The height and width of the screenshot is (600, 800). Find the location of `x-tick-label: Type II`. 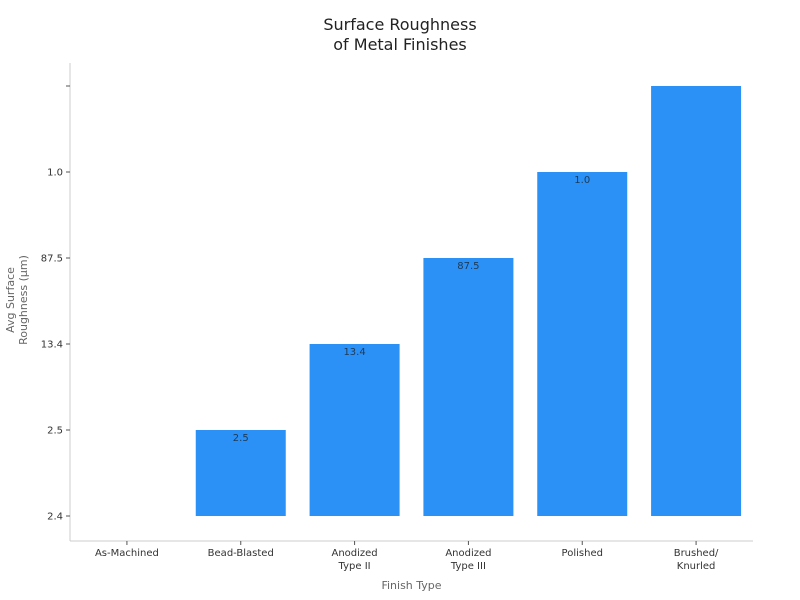

x-tick-label: Type II is located at coordinates (354, 566).